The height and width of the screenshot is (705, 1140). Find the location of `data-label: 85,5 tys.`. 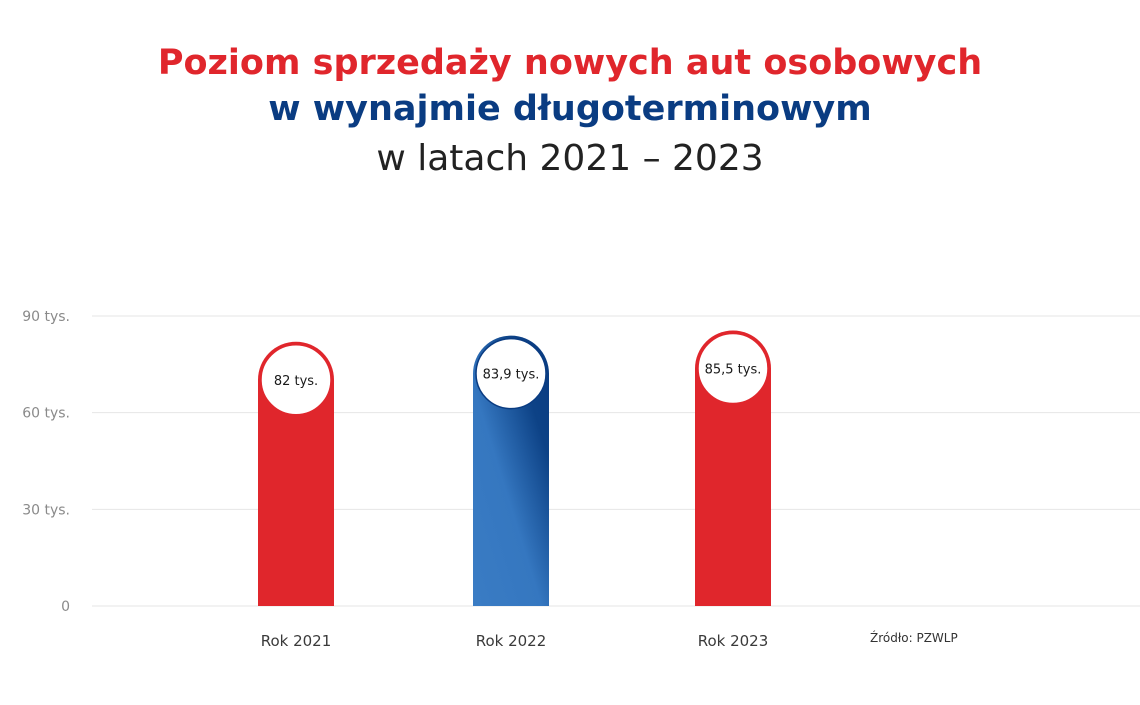

data-label: 85,5 tys. is located at coordinates (733, 370).